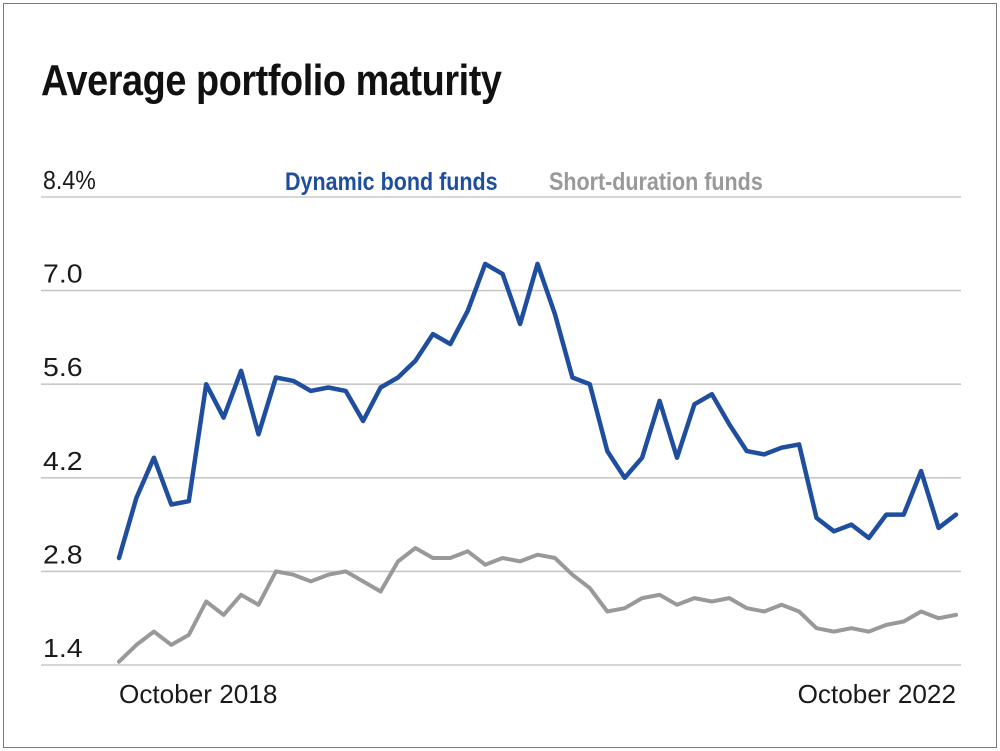  Describe the element at coordinates (656, 182) in the screenshot. I see `legend-entry-short-duration-funds: Short-duration funds` at that location.